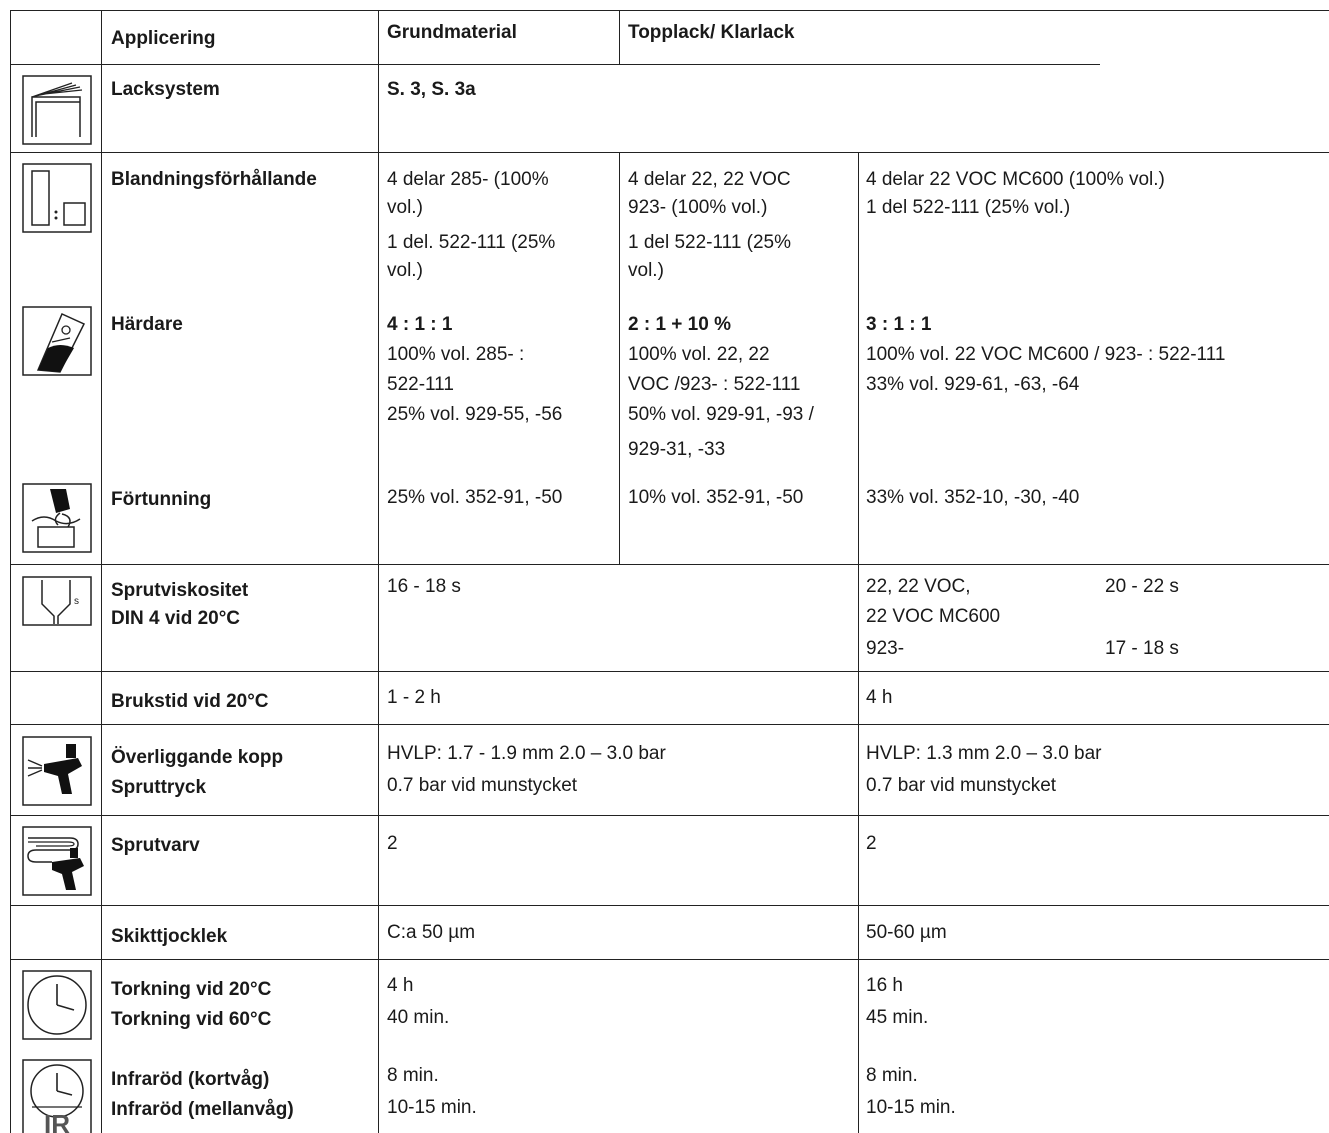  What do you see at coordinates (165, 89) in the screenshot?
I see `row-label-lacksystem: Lacksystem` at bounding box center [165, 89].